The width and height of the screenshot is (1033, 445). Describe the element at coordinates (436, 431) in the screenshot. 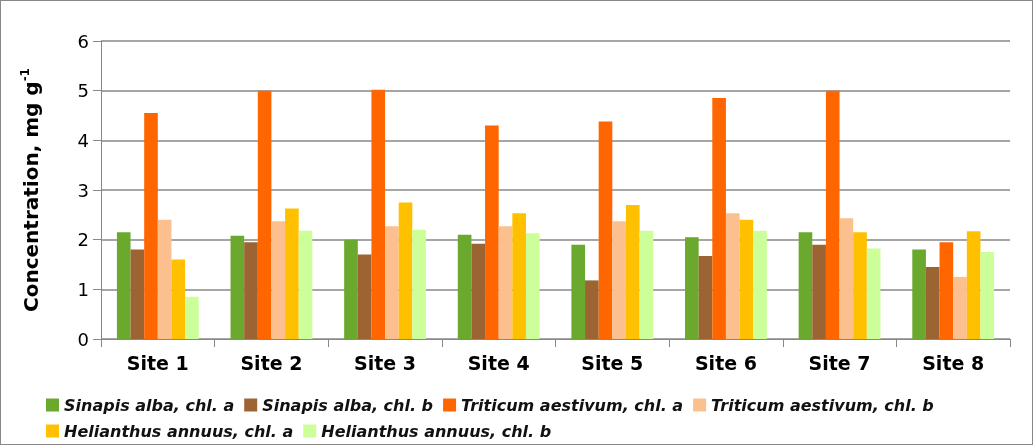

I see `legend-label: Helianthus annuus, chl. b` at that location.